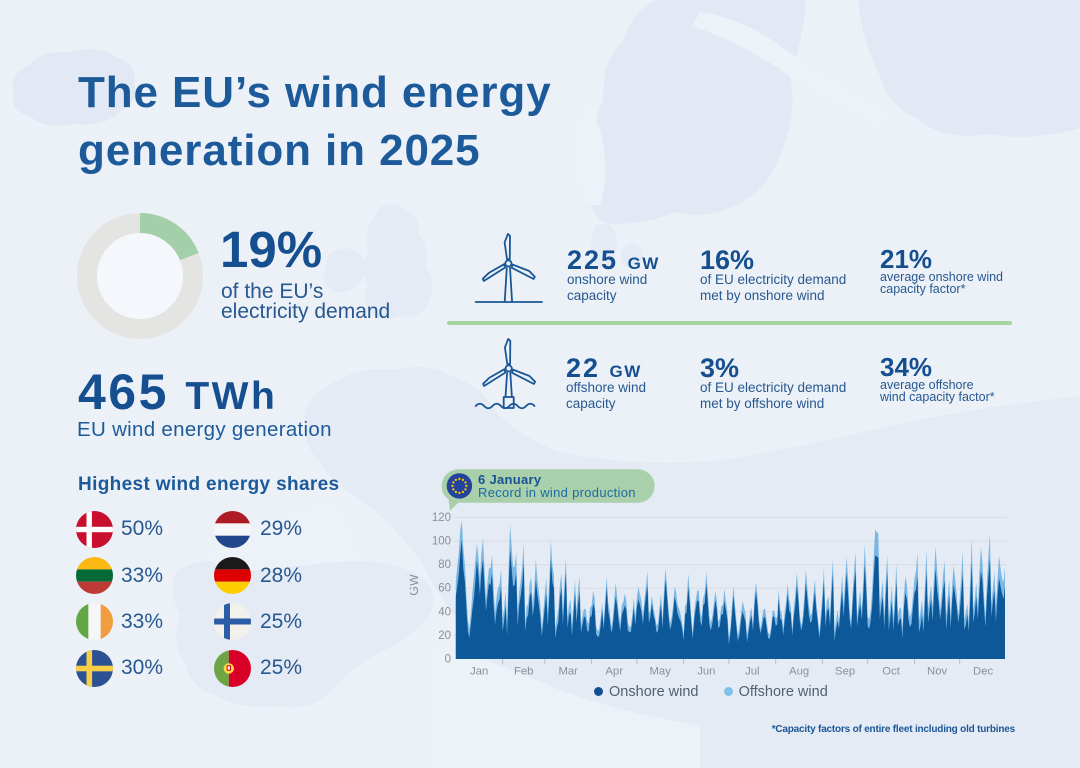  I want to click on svg-text: Feb, so click(523, 672).